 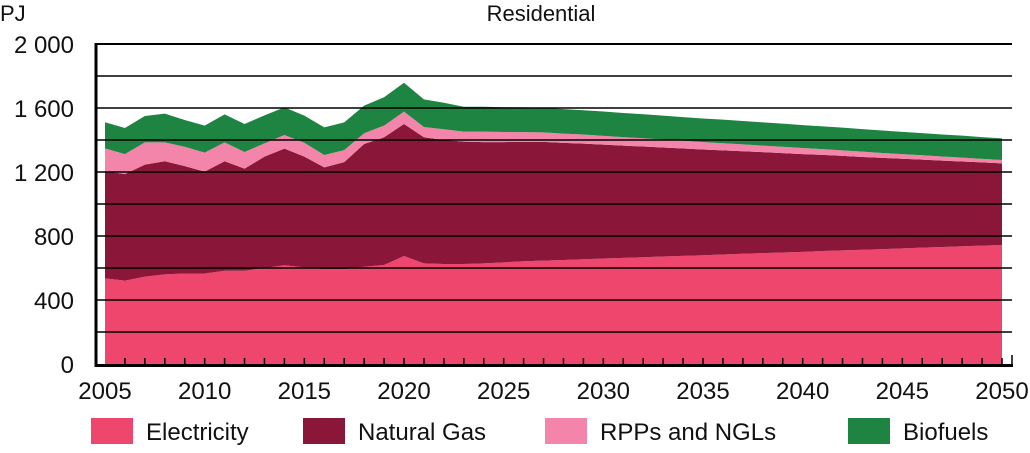 I want to click on y-tick-label: 1 200, so click(x=44, y=173).